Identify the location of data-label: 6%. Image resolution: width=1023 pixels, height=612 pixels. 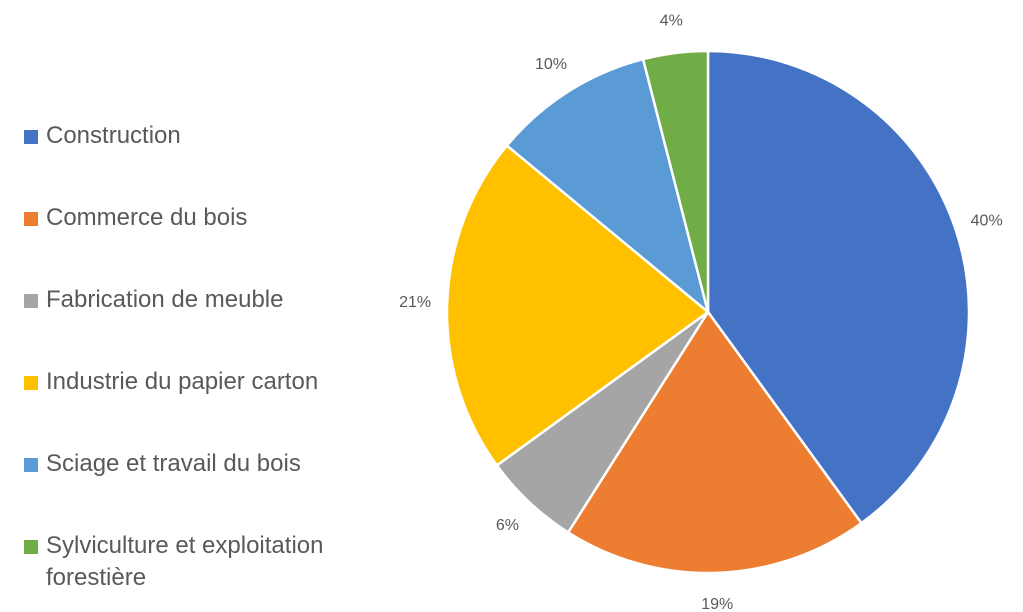
(507, 525).